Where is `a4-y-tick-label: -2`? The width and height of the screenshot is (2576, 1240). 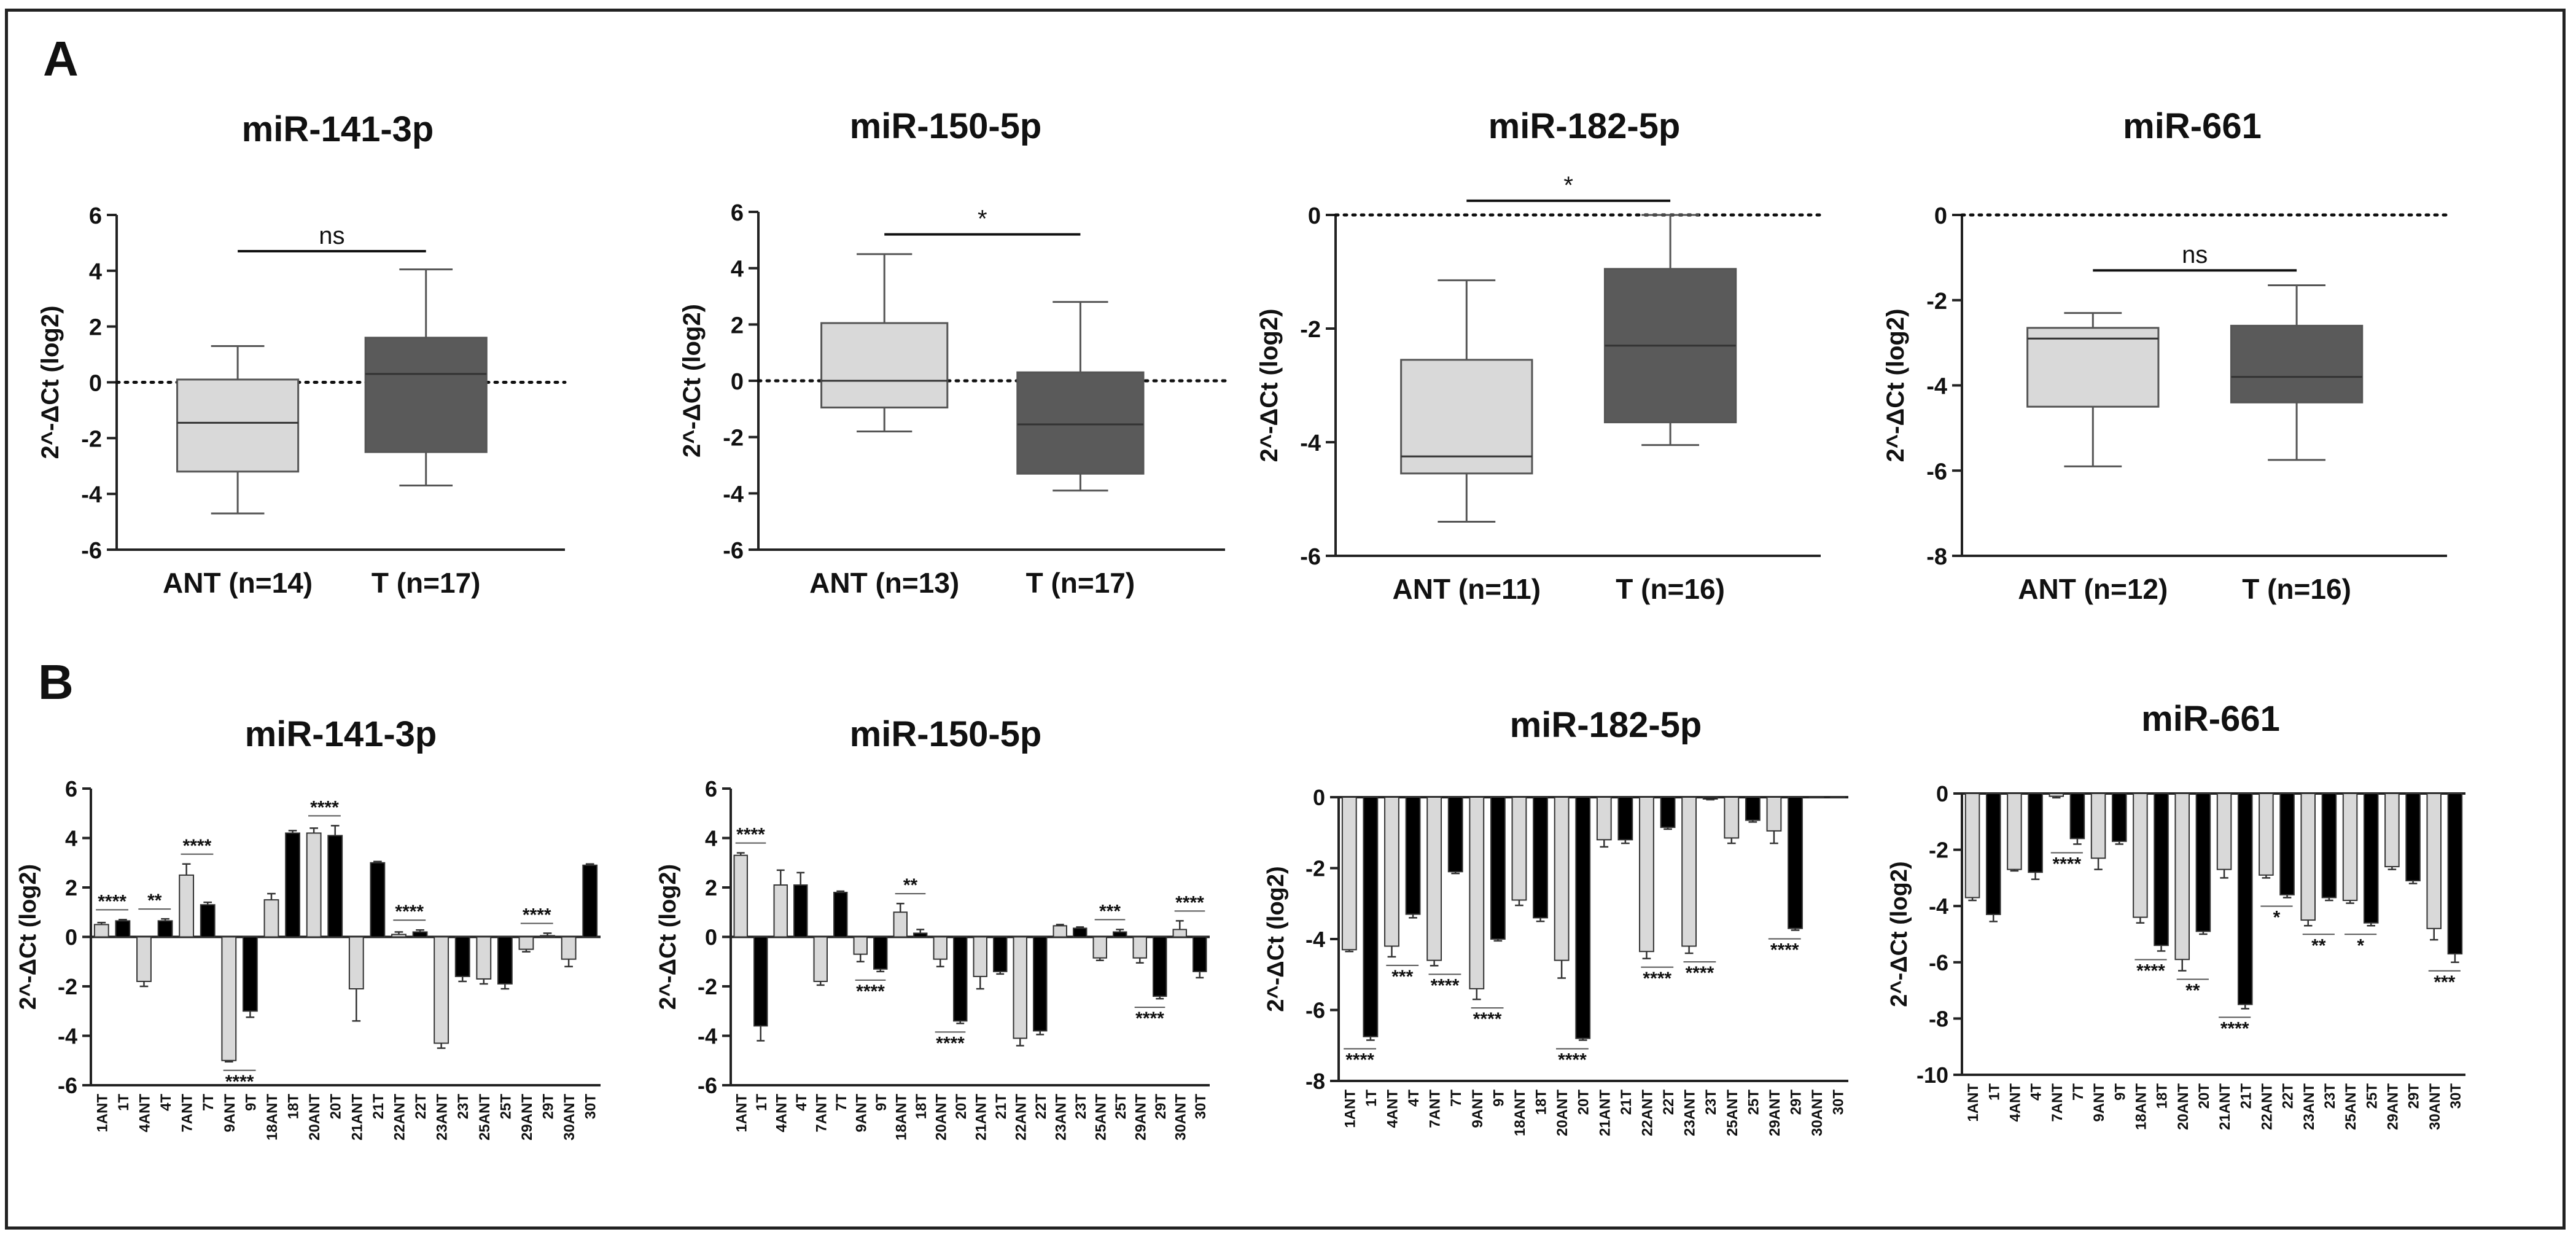
a4-y-tick-label: -2 is located at coordinates (1936, 301).